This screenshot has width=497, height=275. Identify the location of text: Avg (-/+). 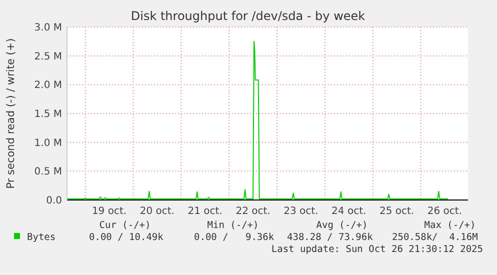
(342, 225).